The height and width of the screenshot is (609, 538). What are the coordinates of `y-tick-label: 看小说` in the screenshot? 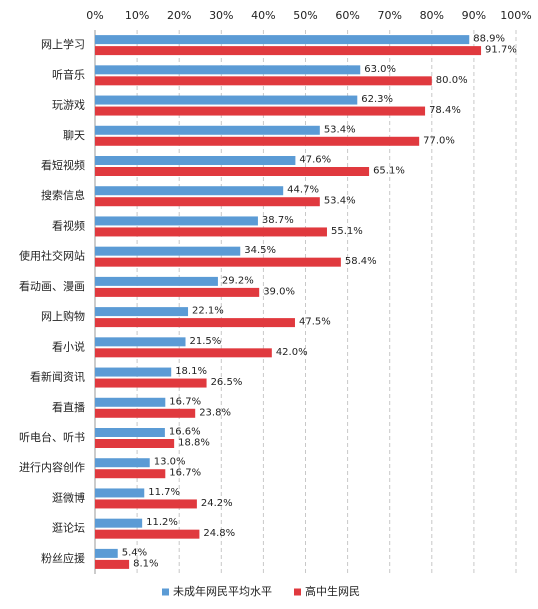 It's located at (68, 346).